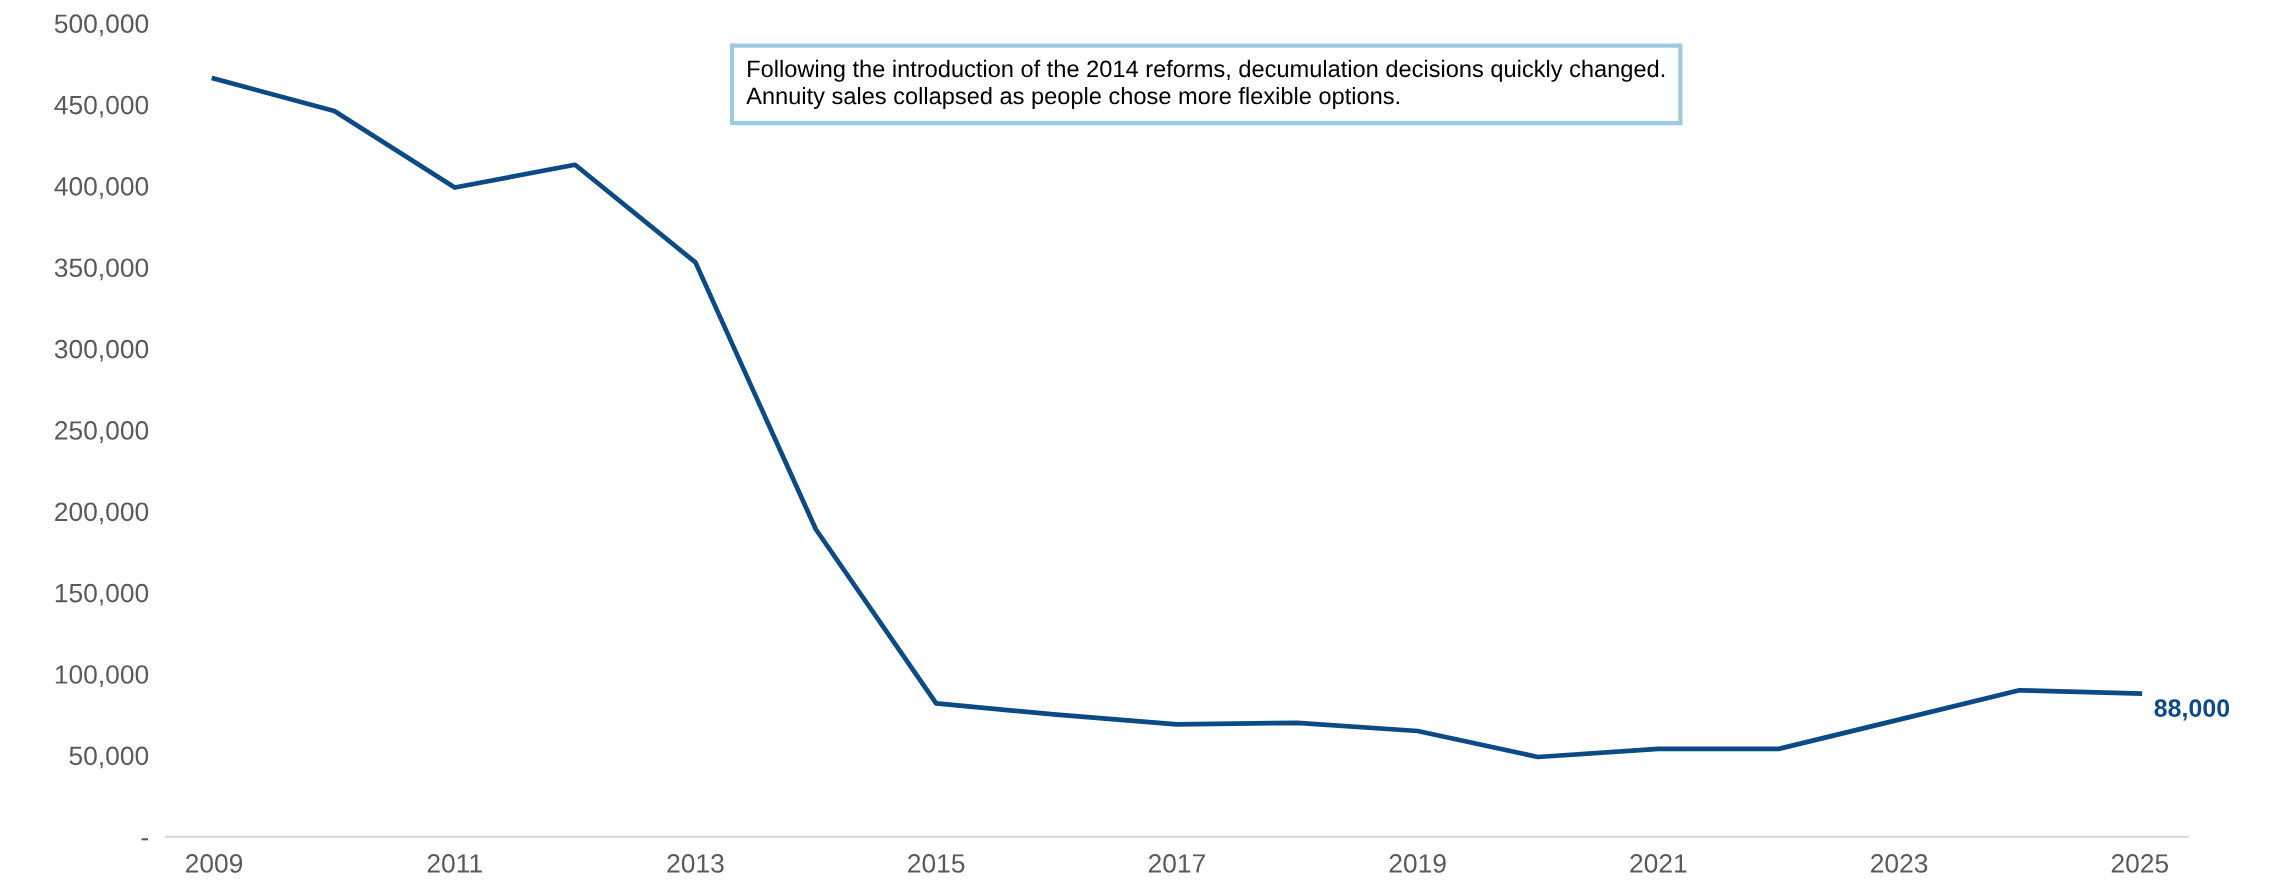 Image resolution: width=2272 pixels, height=893 pixels. What do you see at coordinates (1417, 863) in the screenshot?
I see `x-tick-label: 2019` at bounding box center [1417, 863].